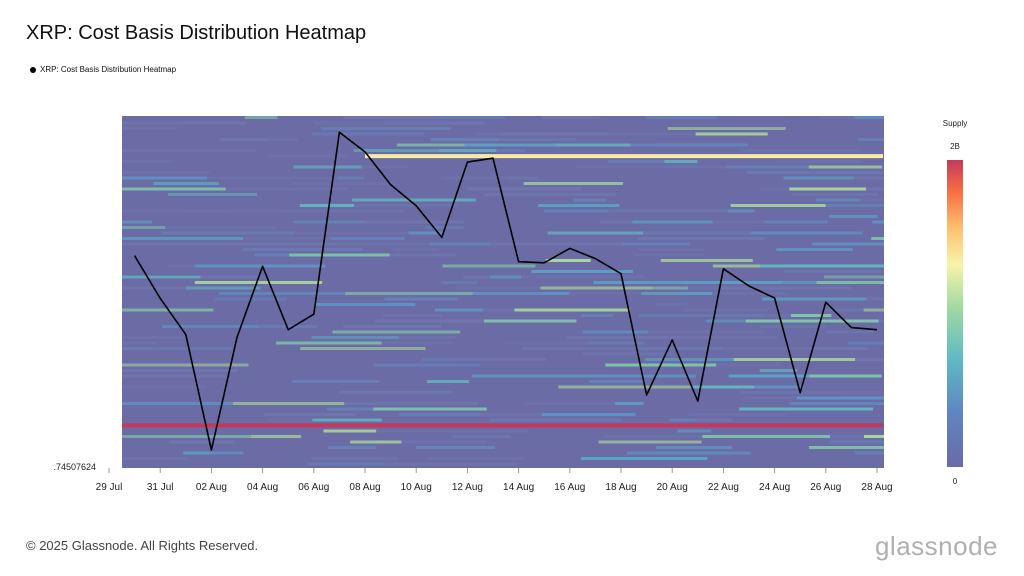 This screenshot has height=576, width=1024. What do you see at coordinates (467, 487) in the screenshot?
I see `x-tick-label: 12 Aug` at bounding box center [467, 487].